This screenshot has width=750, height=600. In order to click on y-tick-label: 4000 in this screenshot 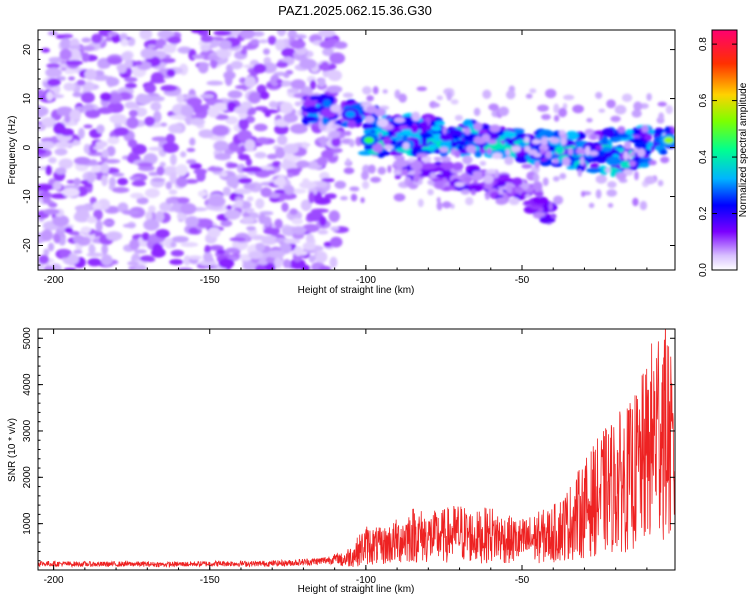, I will do `click(27, 384)`.